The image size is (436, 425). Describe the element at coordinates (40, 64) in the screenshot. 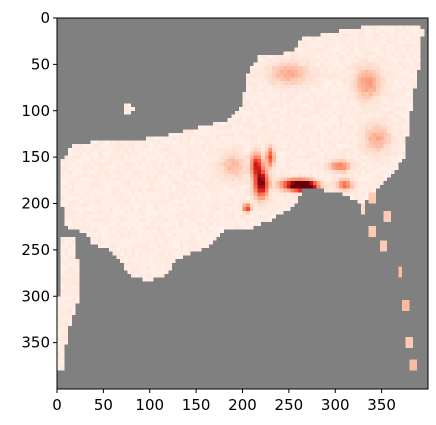

I see `y-tick-label: 50` at that location.